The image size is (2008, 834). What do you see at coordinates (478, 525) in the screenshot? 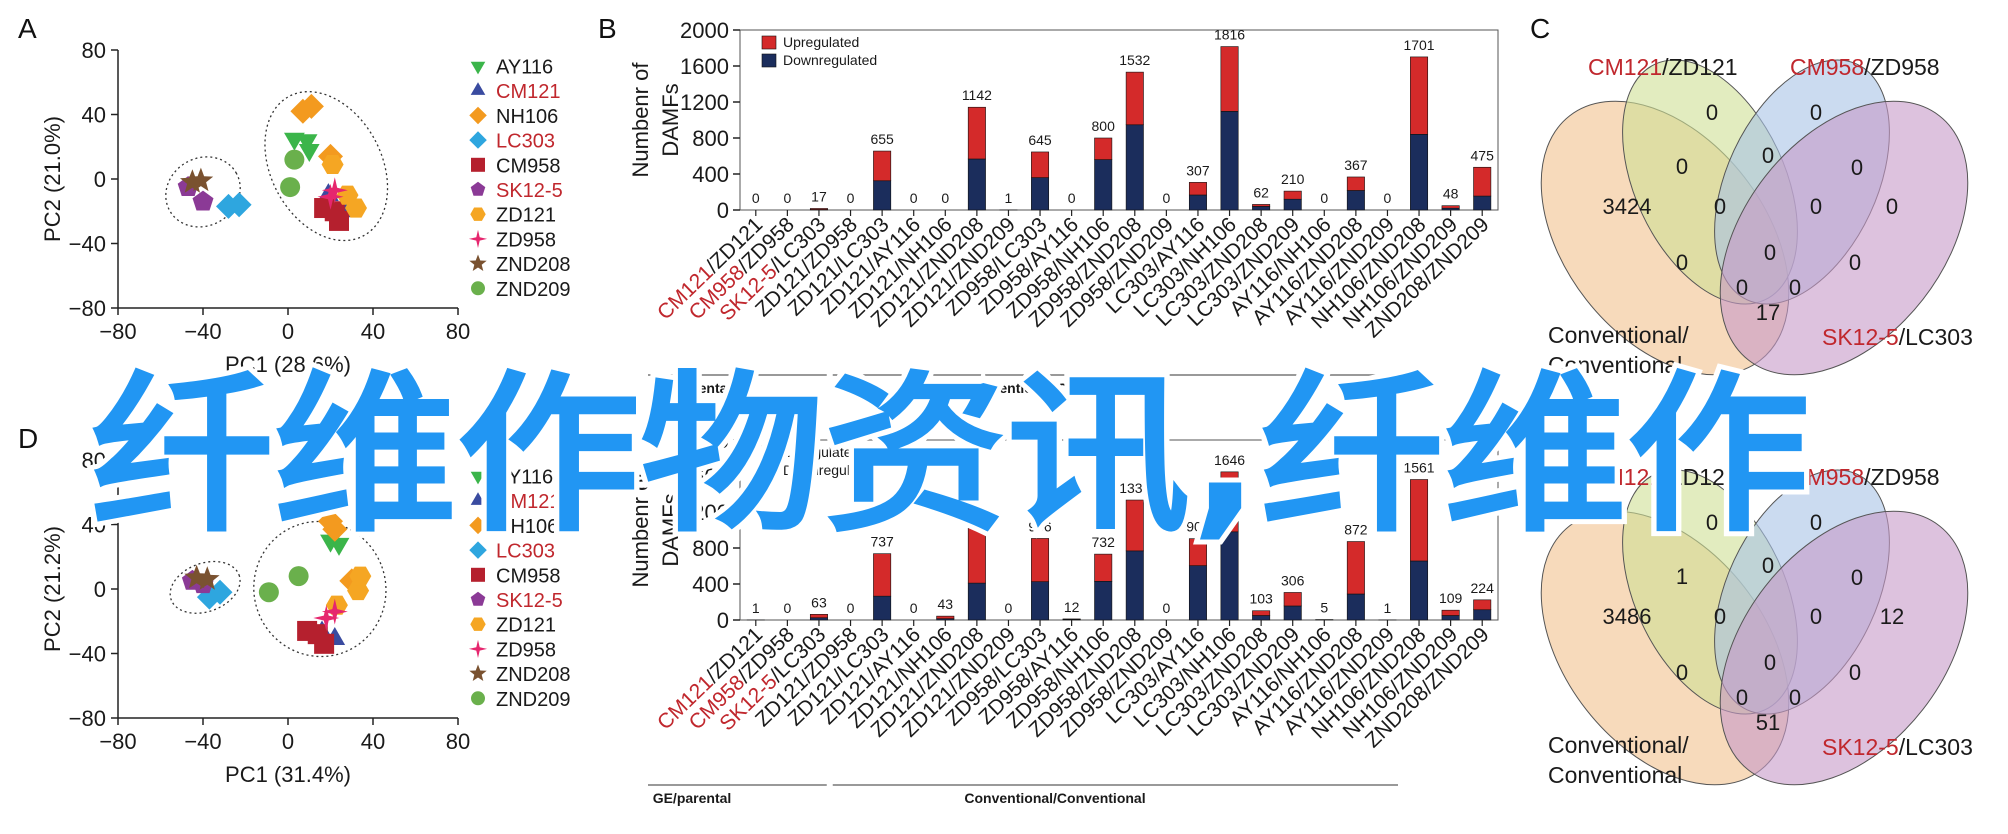
I see `legend-marker-nh106` at bounding box center [478, 525].